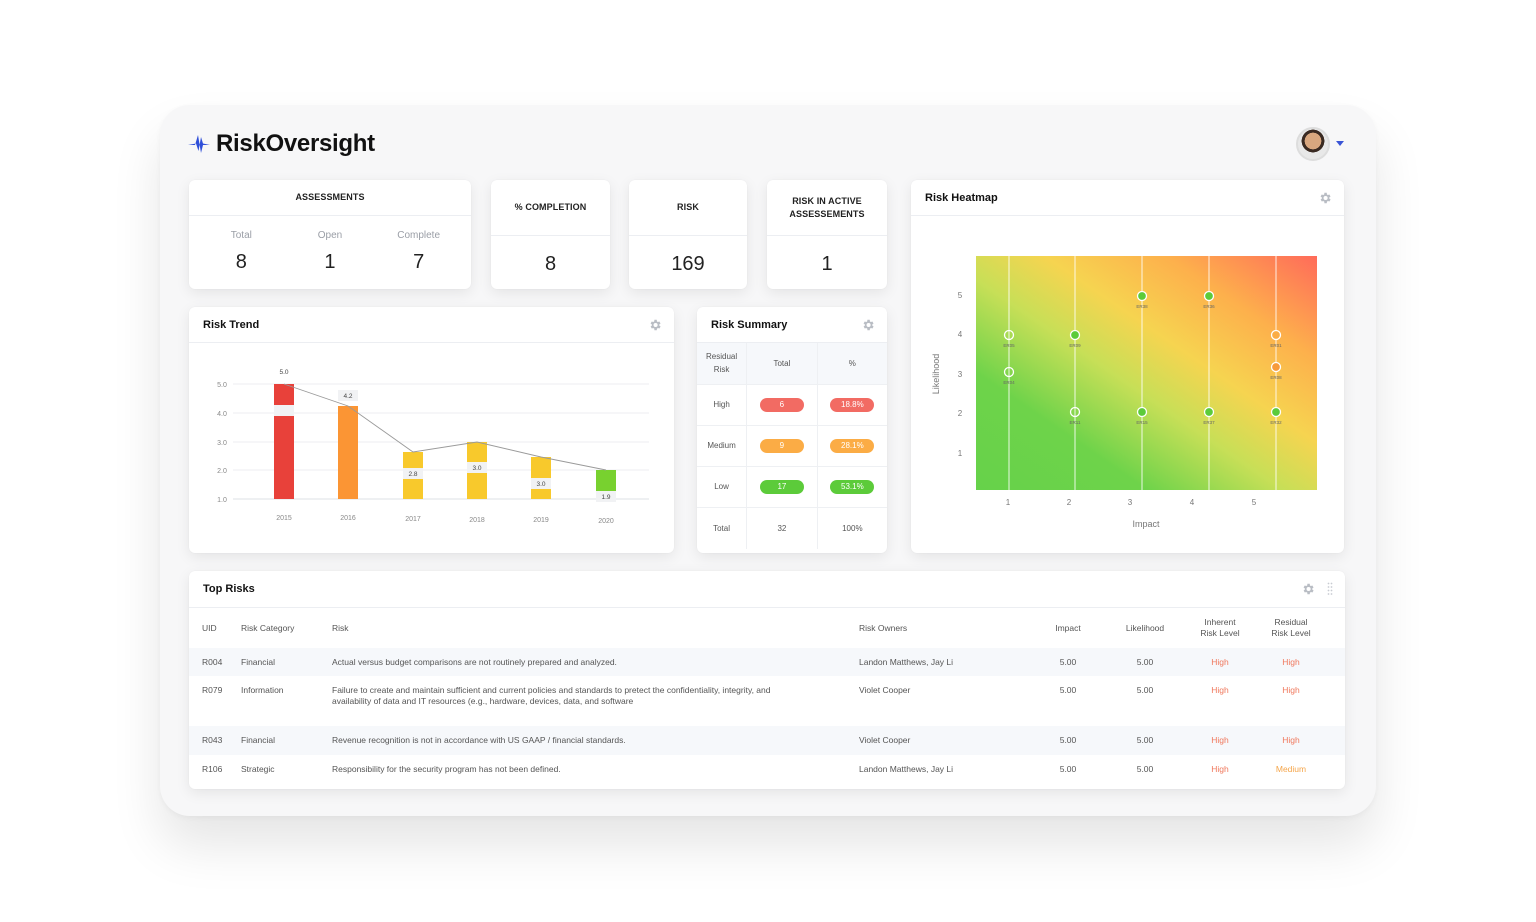  I want to click on percent-pill: 28.1%, so click(852, 445).